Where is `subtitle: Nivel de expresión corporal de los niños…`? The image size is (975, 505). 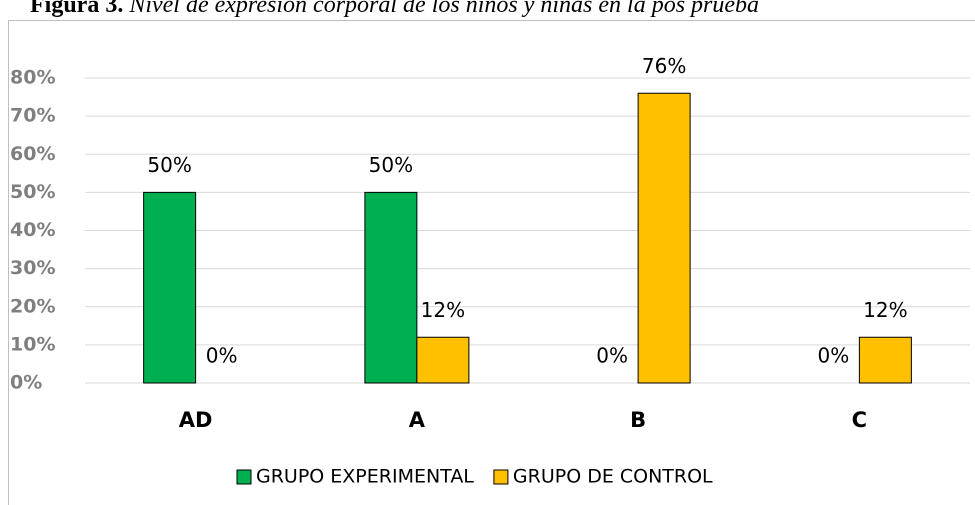 subtitle: Nivel de expresión corporal de los niños… is located at coordinates (443, 9).